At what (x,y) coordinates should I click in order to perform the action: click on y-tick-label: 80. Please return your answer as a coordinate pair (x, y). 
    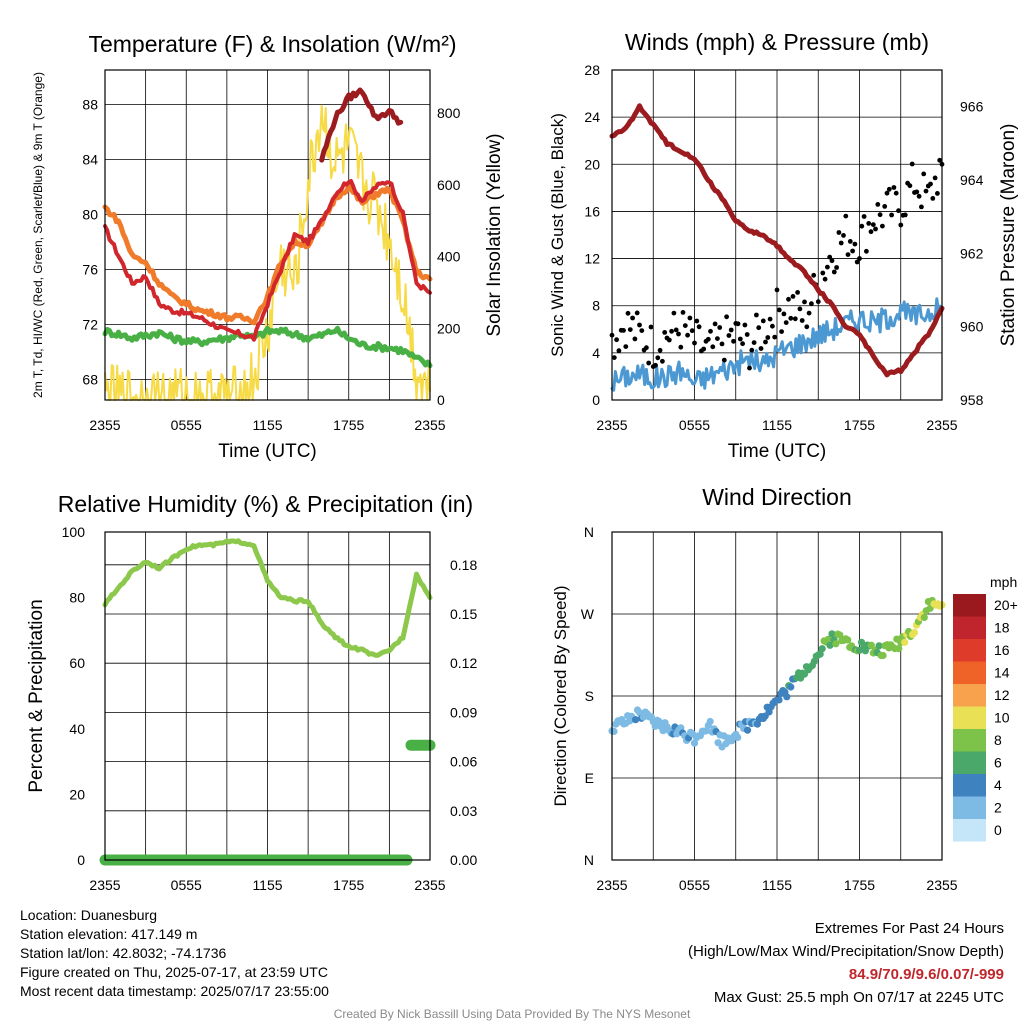
    Looking at the image, I should click on (90, 214).